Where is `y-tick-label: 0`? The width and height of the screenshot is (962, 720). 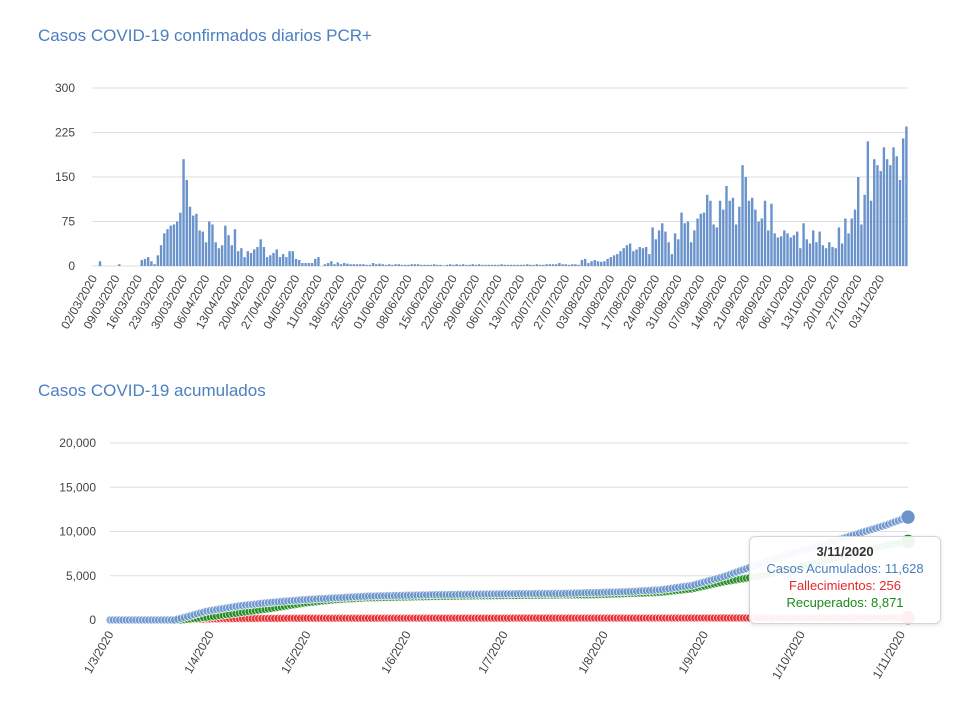 y-tick-label: 0 is located at coordinates (71, 266).